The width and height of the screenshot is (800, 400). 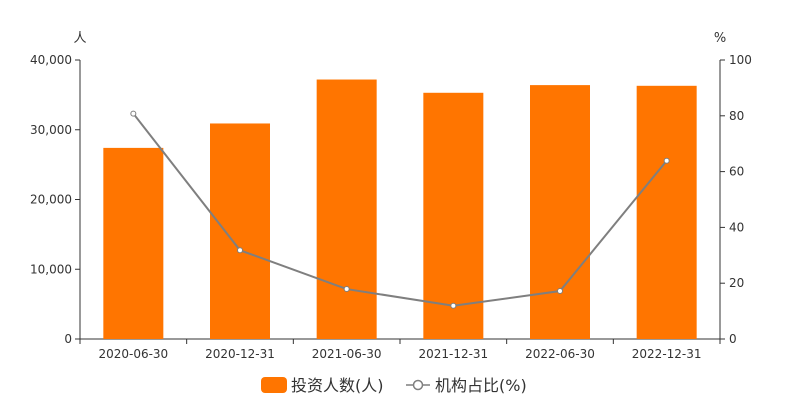 I want to click on x-tick-label: 2022-12-31, so click(x=667, y=354).